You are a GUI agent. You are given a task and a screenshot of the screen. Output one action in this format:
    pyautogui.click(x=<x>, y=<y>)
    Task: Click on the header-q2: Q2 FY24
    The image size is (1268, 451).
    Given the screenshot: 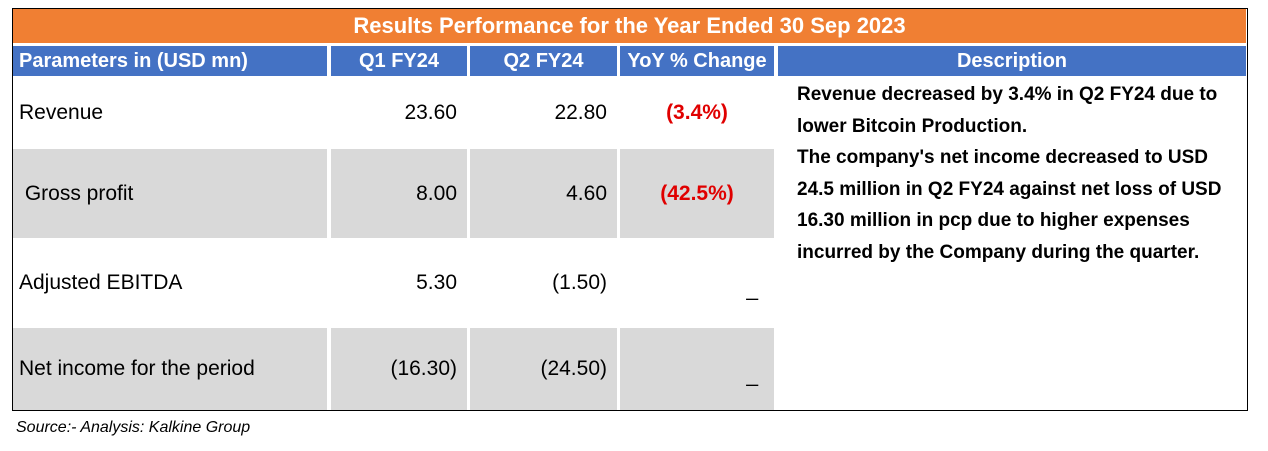 What is the action you would take?
    pyautogui.click(x=543, y=61)
    